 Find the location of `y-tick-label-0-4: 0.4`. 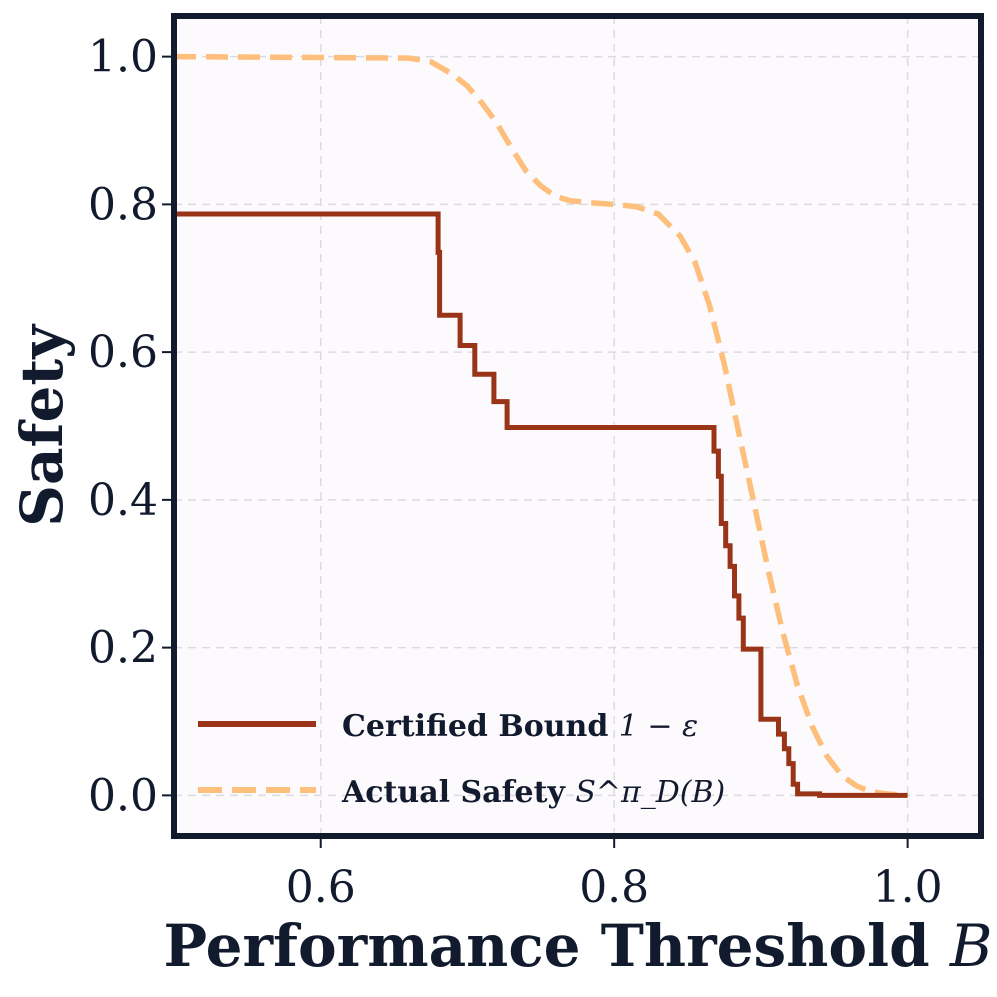

y-tick-label-0-4: 0.4 is located at coordinates (123, 500).